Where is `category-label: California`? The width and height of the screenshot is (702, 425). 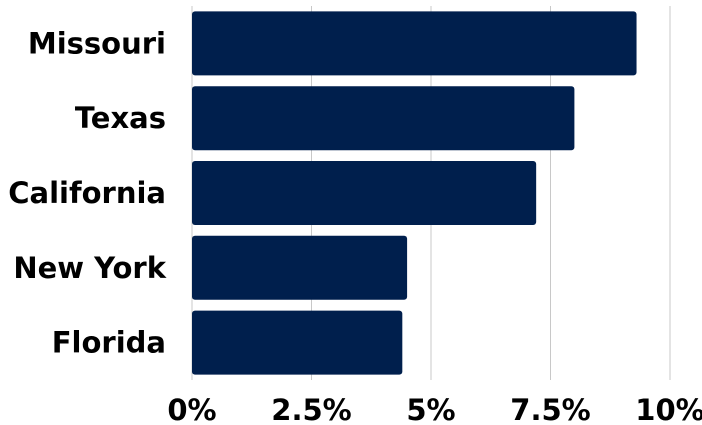
category-label: California is located at coordinates (87, 193).